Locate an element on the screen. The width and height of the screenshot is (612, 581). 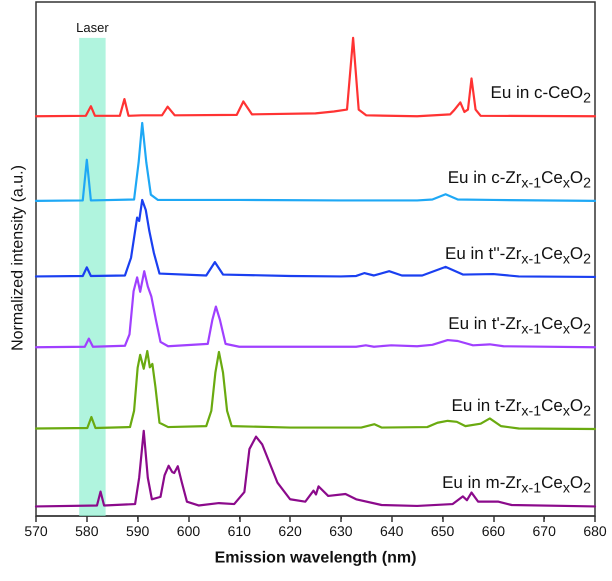
x-tick-label: 610 is located at coordinates (240, 531).